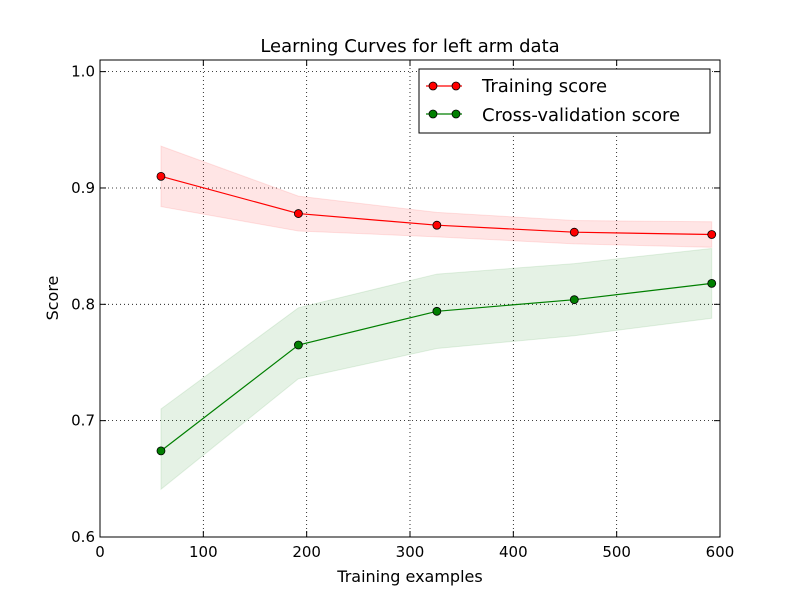  What do you see at coordinates (203, 552) in the screenshot?
I see `x-tick-label: 100` at bounding box center [203, 552].